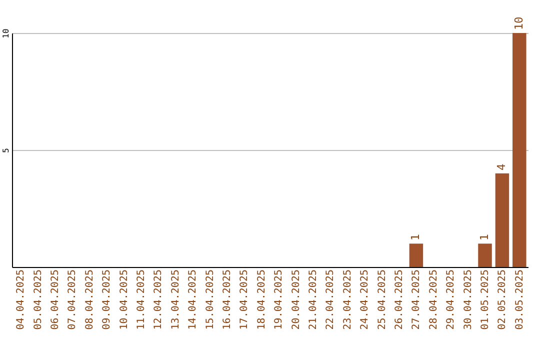 This screenshot has height=340, width=540. What do you see at coordinates (6, 150) in the screenshot?
I see `y-tick-label: 5` at bounding box center [6, 150].